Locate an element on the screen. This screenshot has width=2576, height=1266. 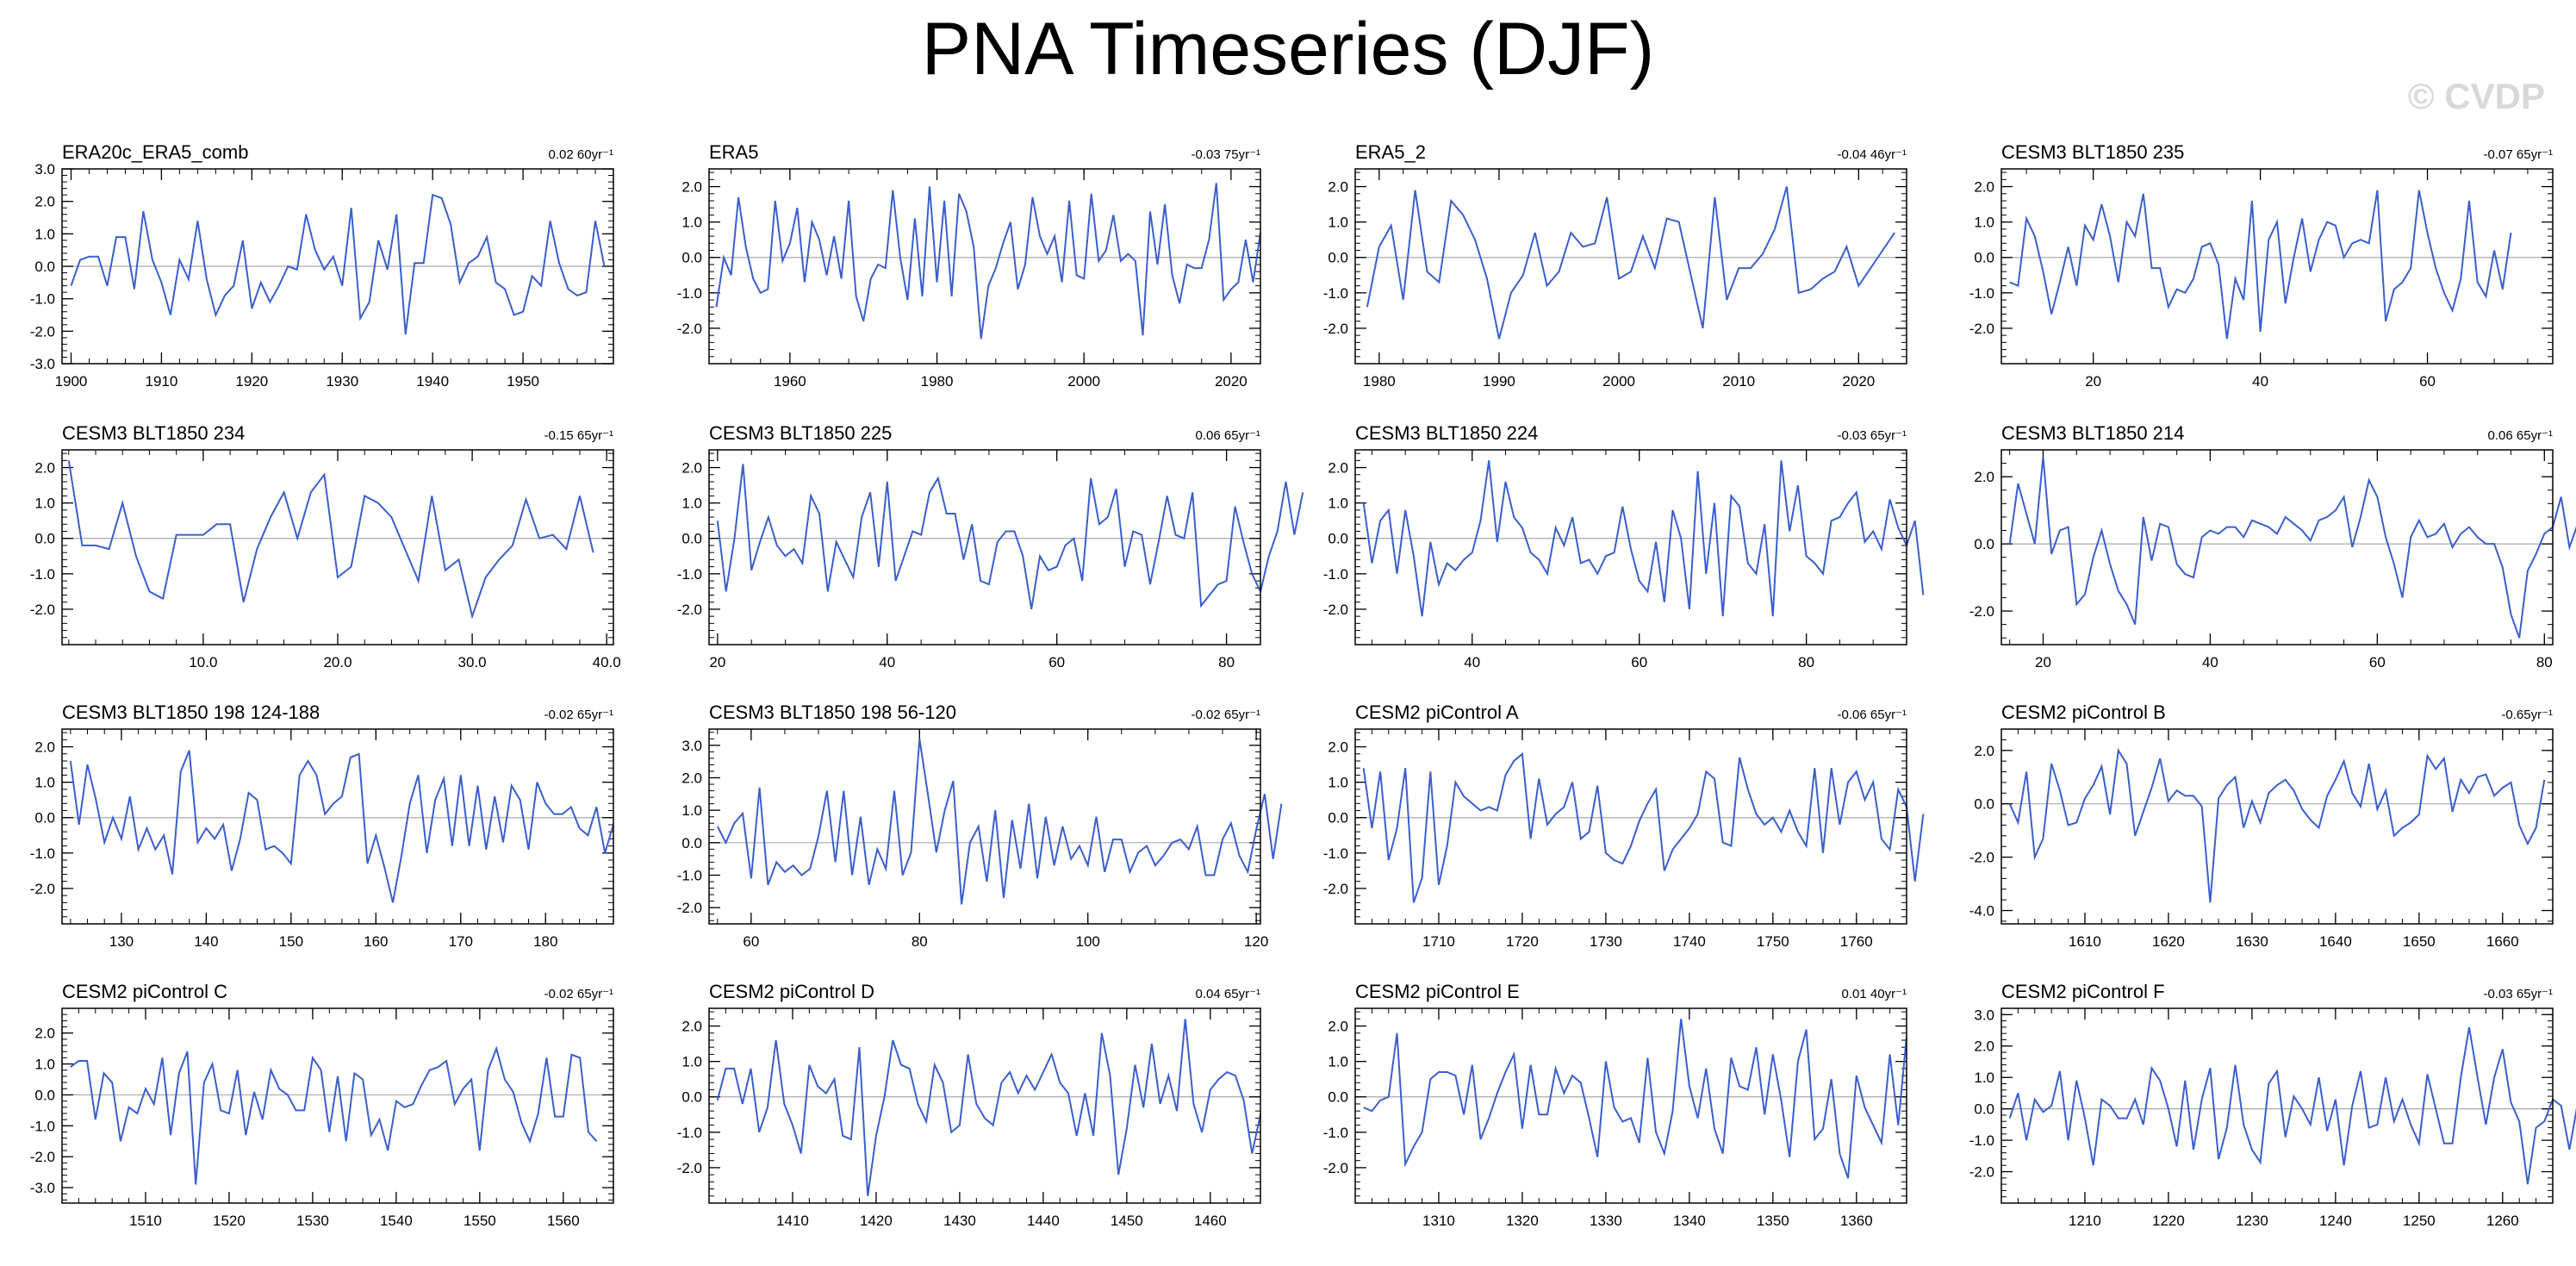
x-tick-label: 1530 is located at coordinates (313, 1221).